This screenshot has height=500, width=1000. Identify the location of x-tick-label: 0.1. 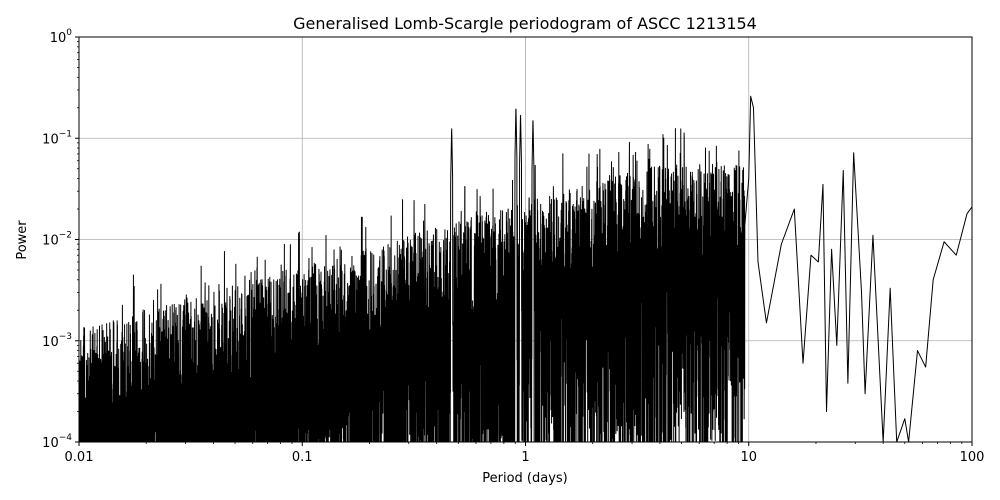
(302, 457).